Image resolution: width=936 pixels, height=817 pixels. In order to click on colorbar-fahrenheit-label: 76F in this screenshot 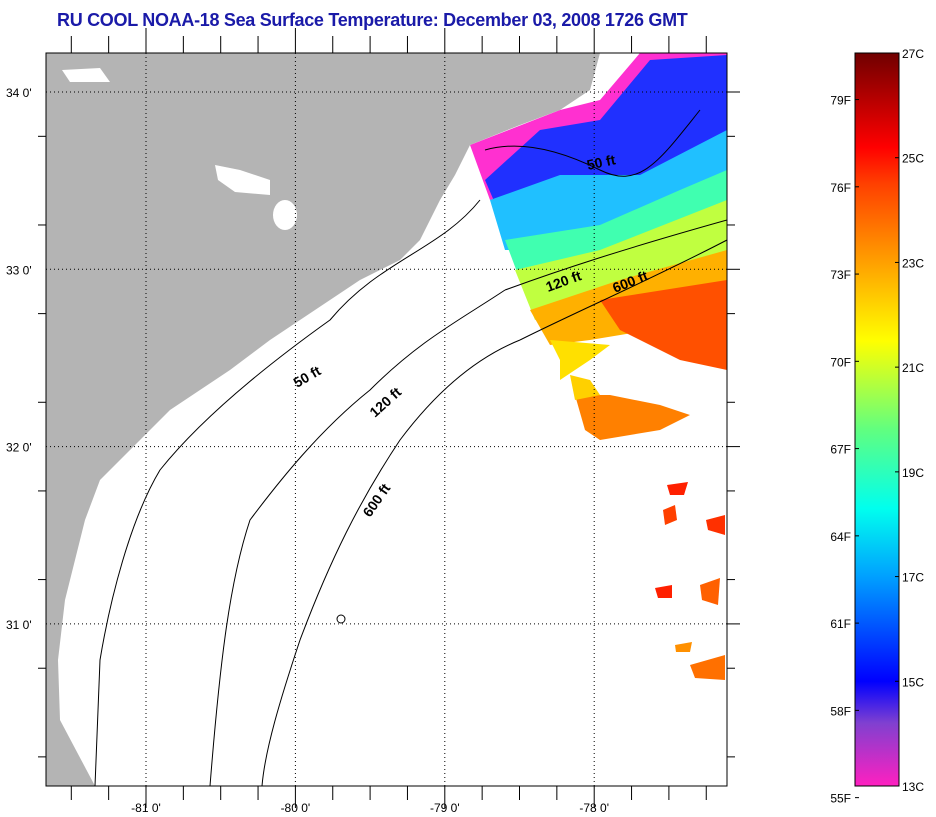, I will do `click(840, 188)`.